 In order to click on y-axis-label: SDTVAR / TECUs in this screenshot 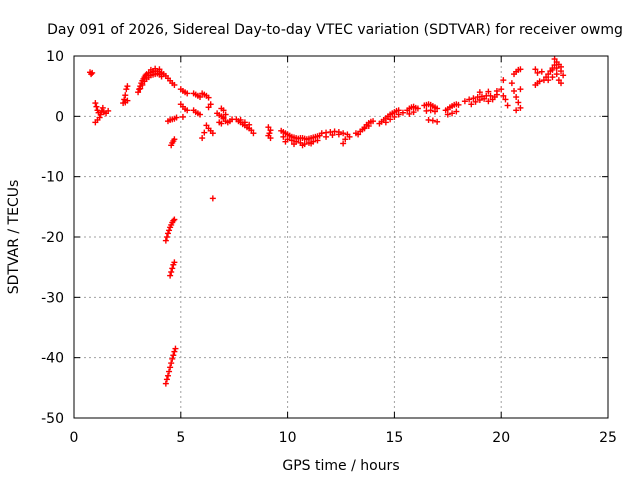, I will do `click(14, 237)`.